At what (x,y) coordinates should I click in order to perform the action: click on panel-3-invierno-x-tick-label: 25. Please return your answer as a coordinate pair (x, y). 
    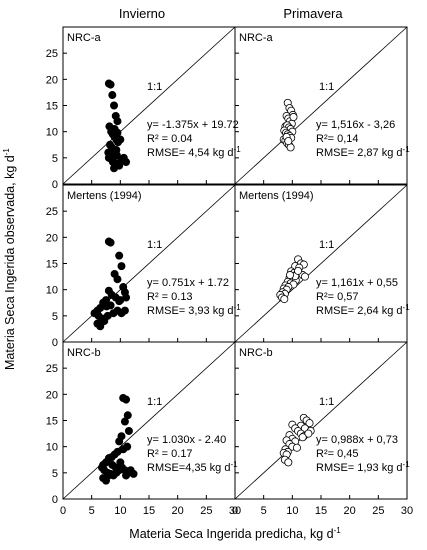
    Looking at the image, I should click on (206, 511).